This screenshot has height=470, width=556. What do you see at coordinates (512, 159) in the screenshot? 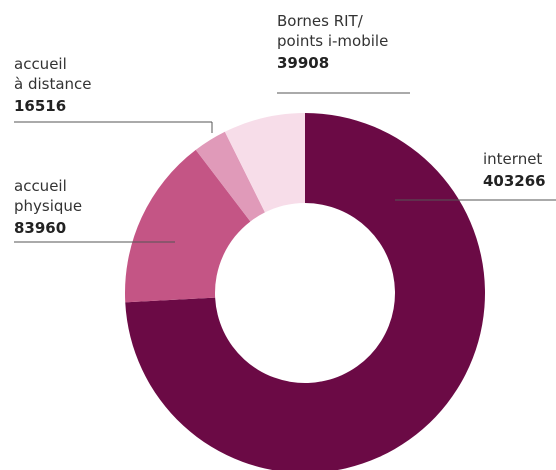
I see `slice-label: internet` at bounding box center [512, 159].